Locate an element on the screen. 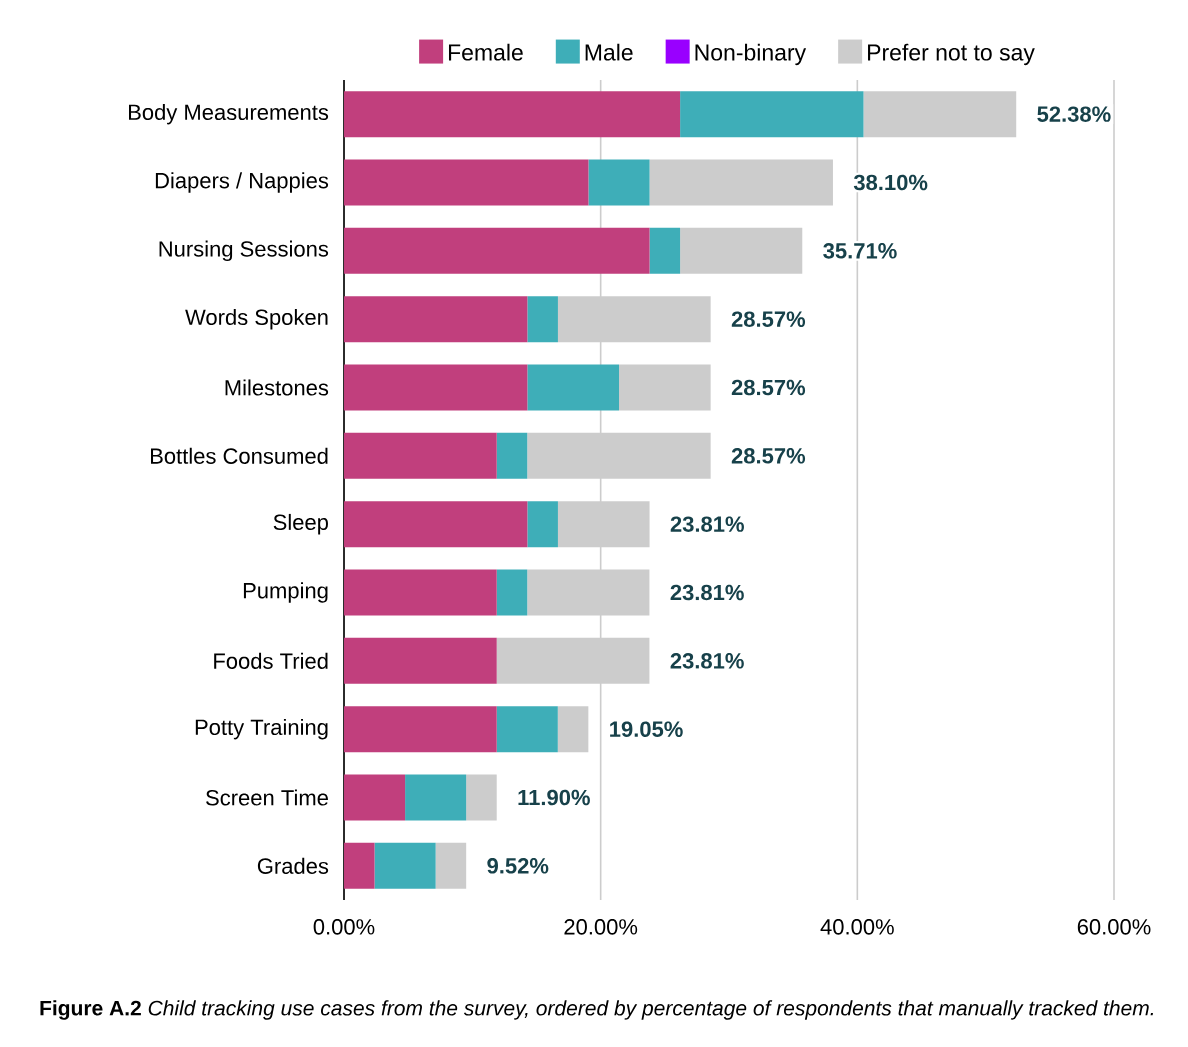 The image size is (1188, 1047). y-tick-label: Nursing Sessions is located at coordinates (244, 251).